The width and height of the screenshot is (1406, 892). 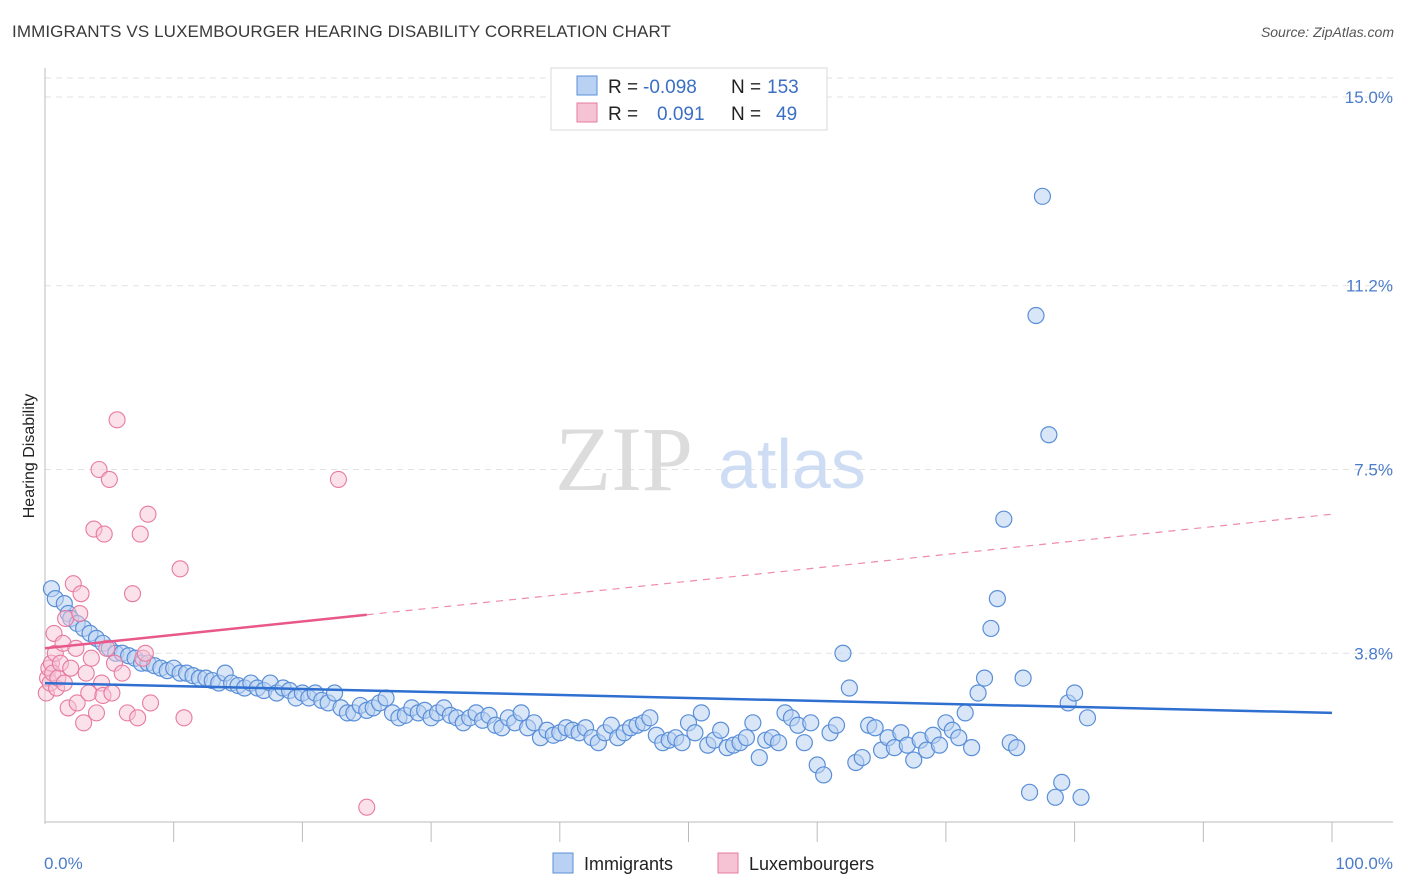 What do you see at coordinates (623, 87) in the screenshot?
I see `legend-r-label-1: R =` at bounding box center [623, 87].